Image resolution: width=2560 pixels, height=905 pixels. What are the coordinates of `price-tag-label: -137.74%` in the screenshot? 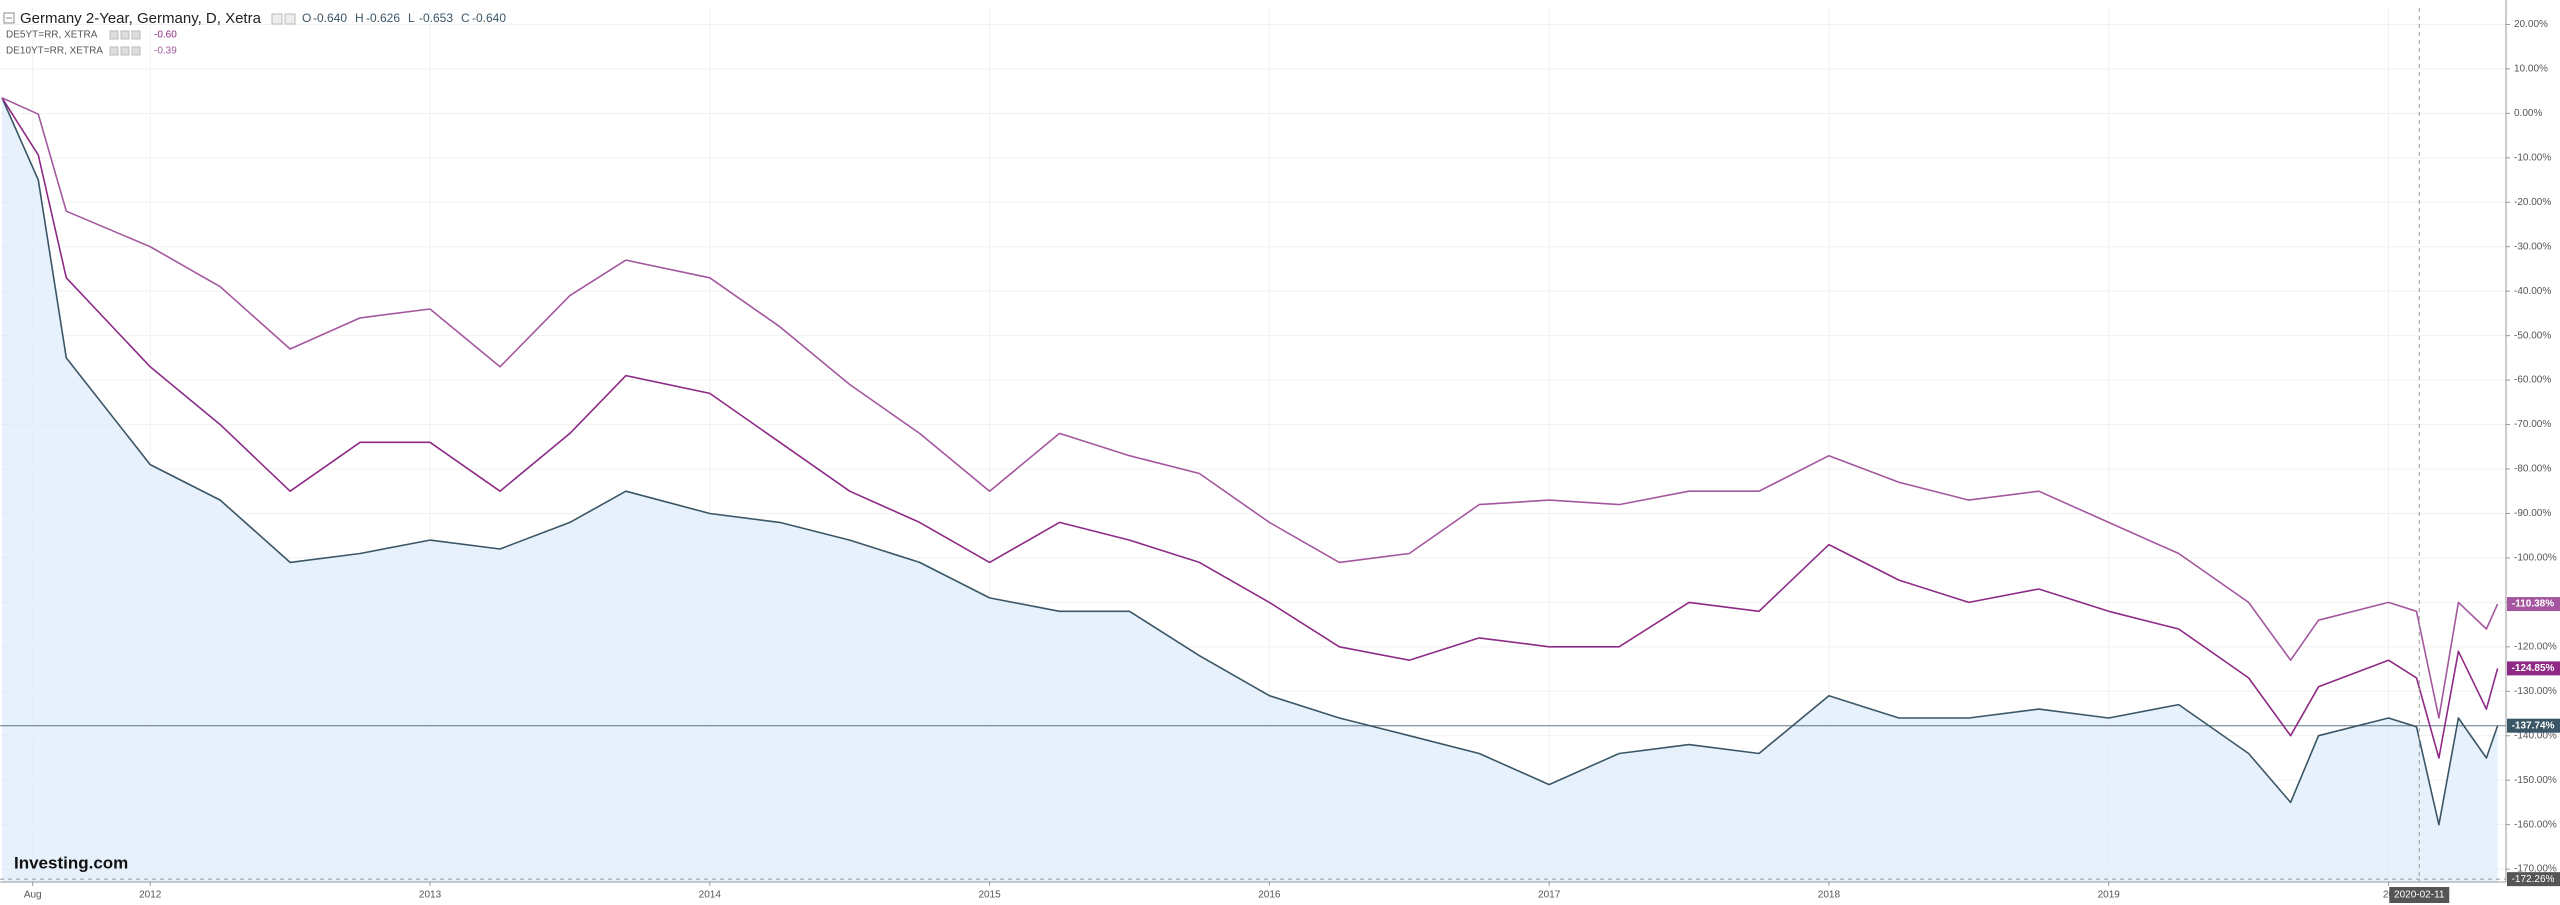 It's located at (2533, 725).